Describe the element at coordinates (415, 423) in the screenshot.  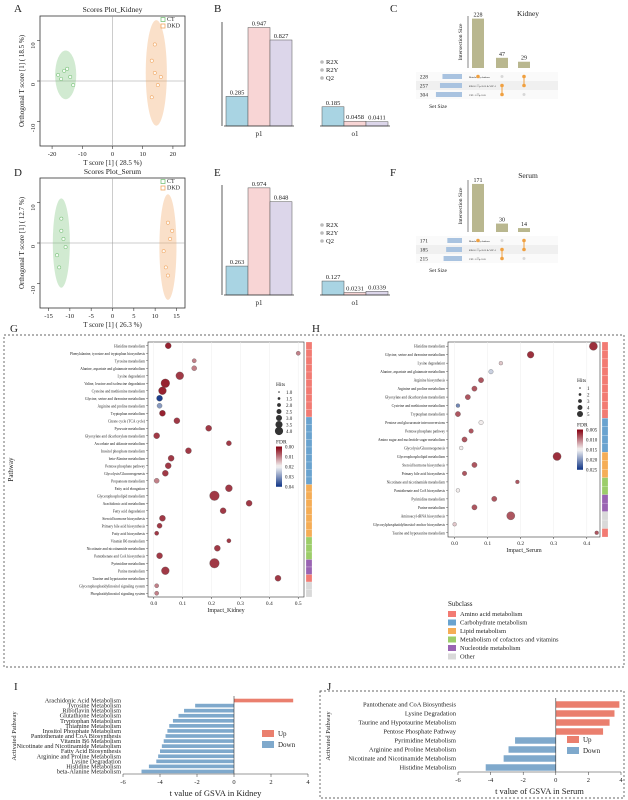
I see `pathway-label: Pentose and glucuronate interconversions` at that location.